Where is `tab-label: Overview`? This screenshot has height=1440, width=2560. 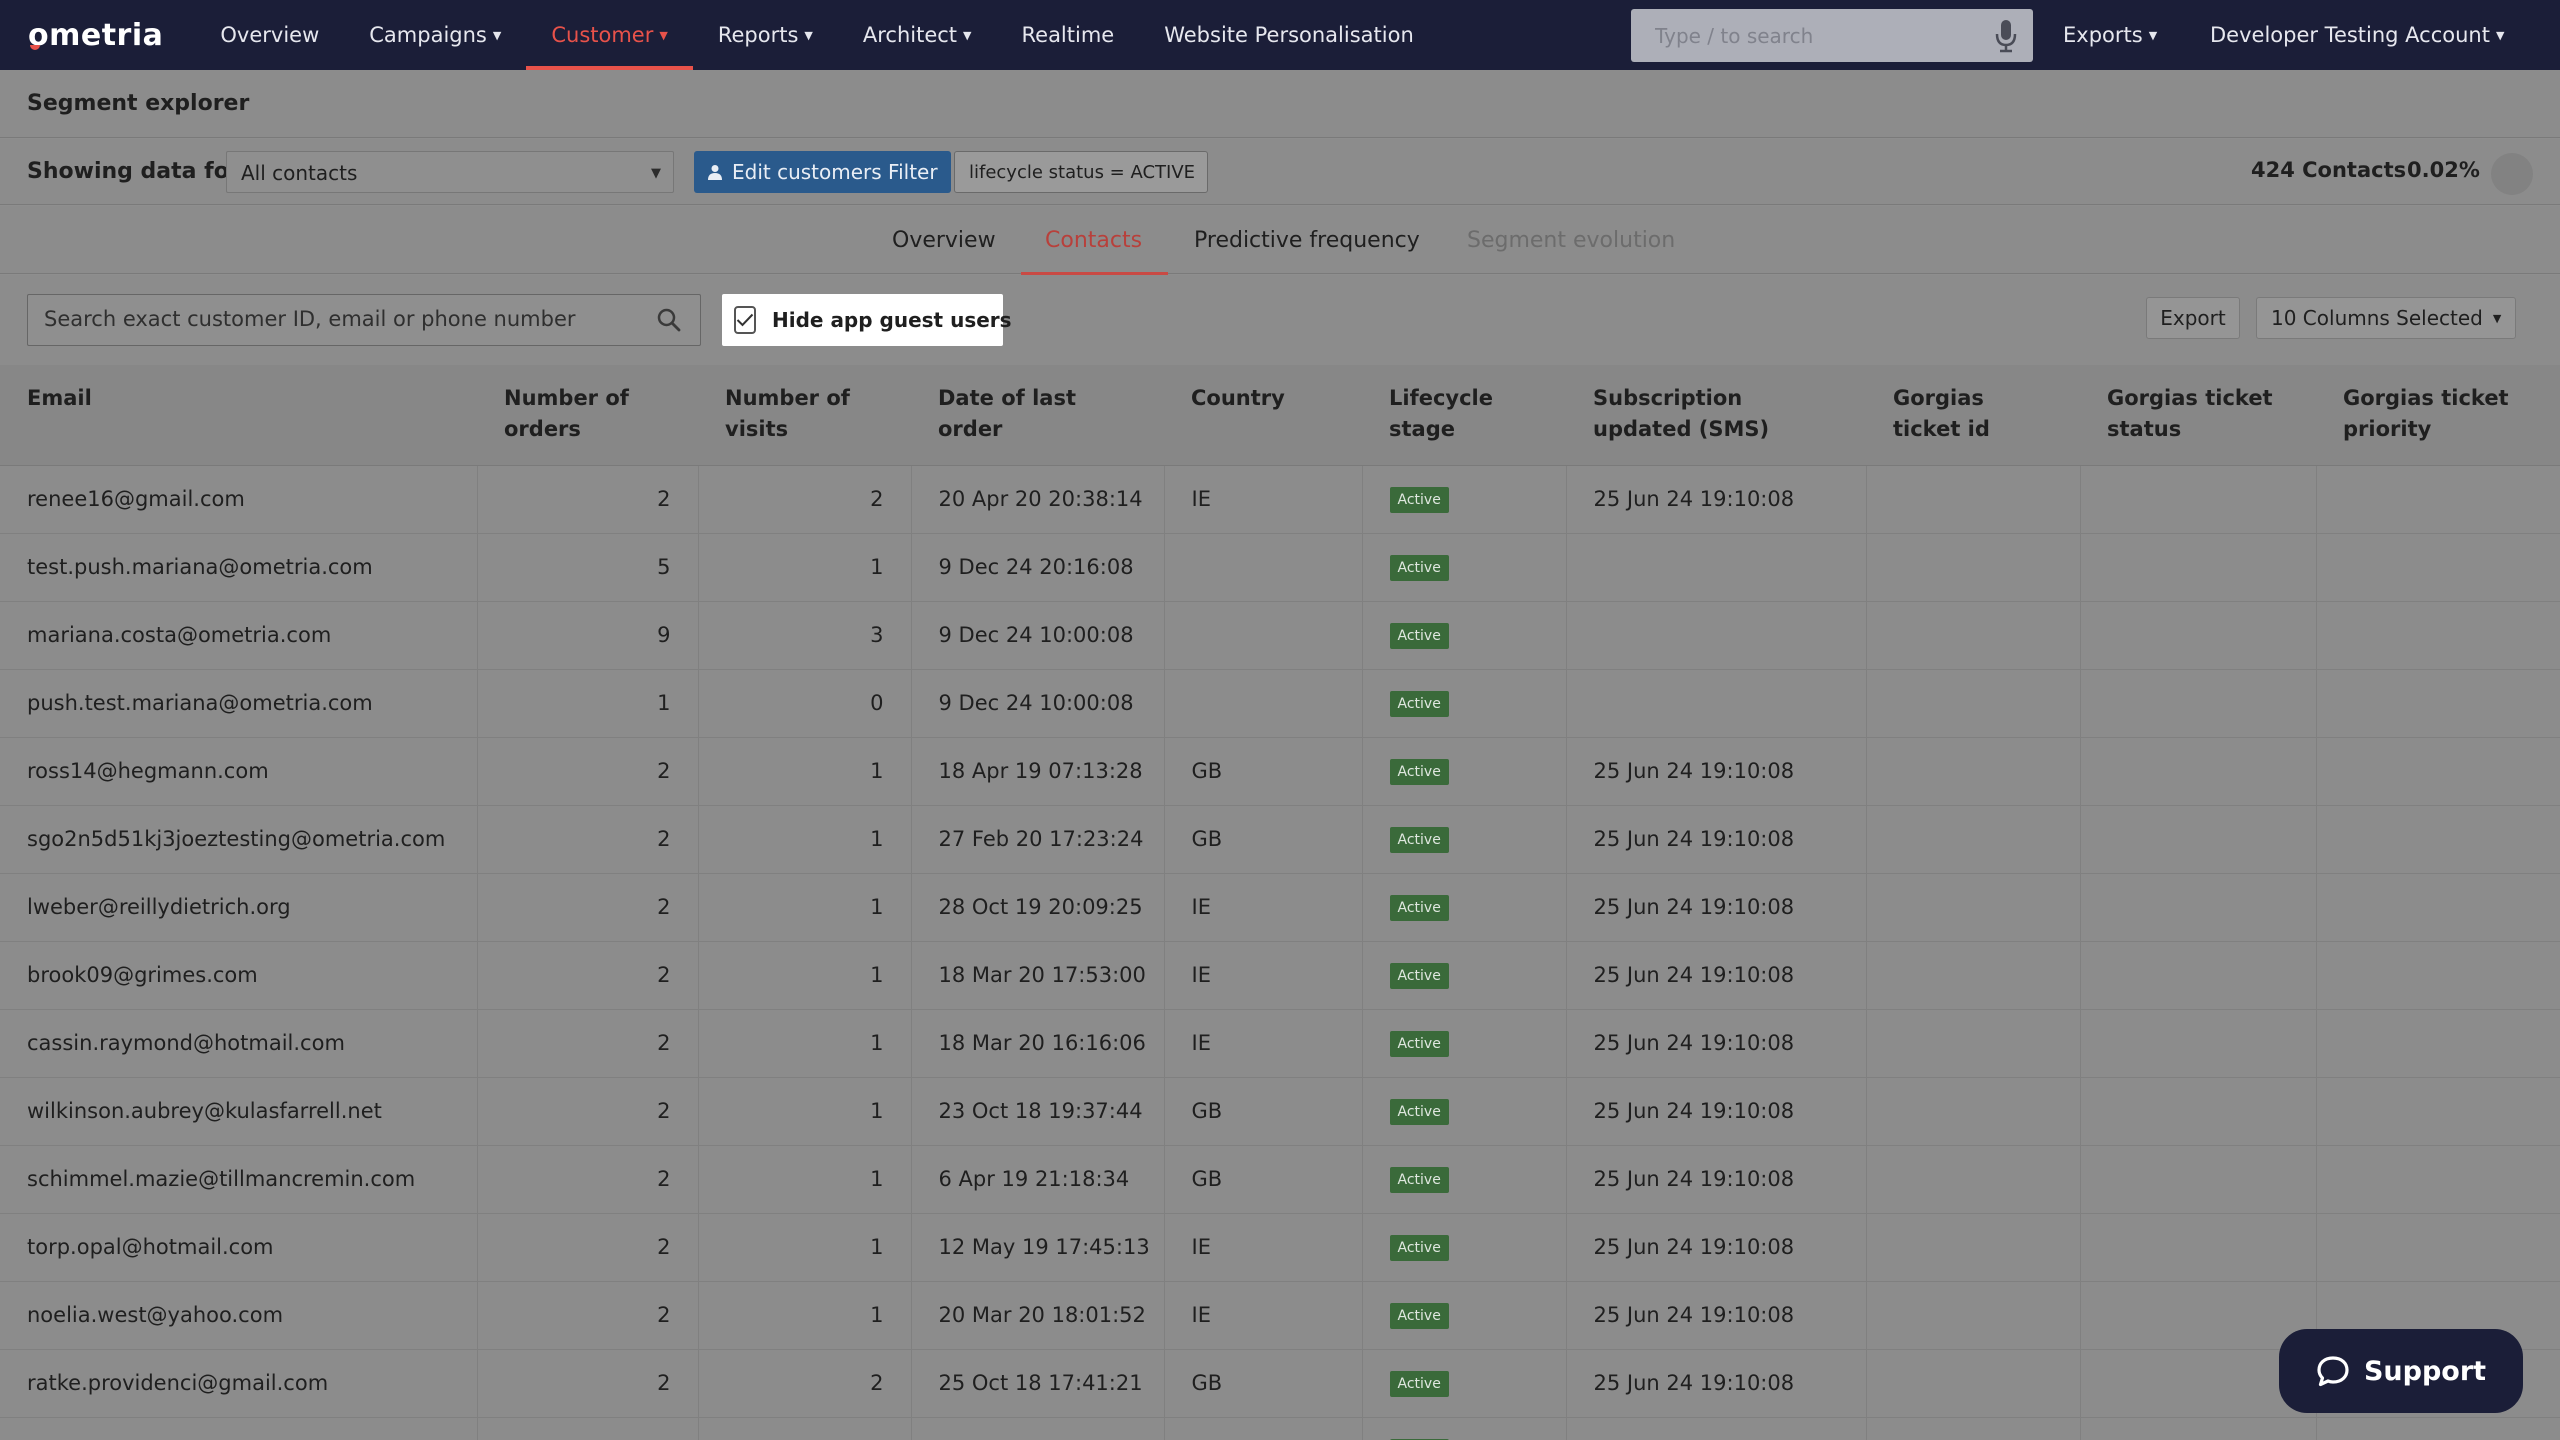
tab-label: Overview is located at coordinates (944, 240).